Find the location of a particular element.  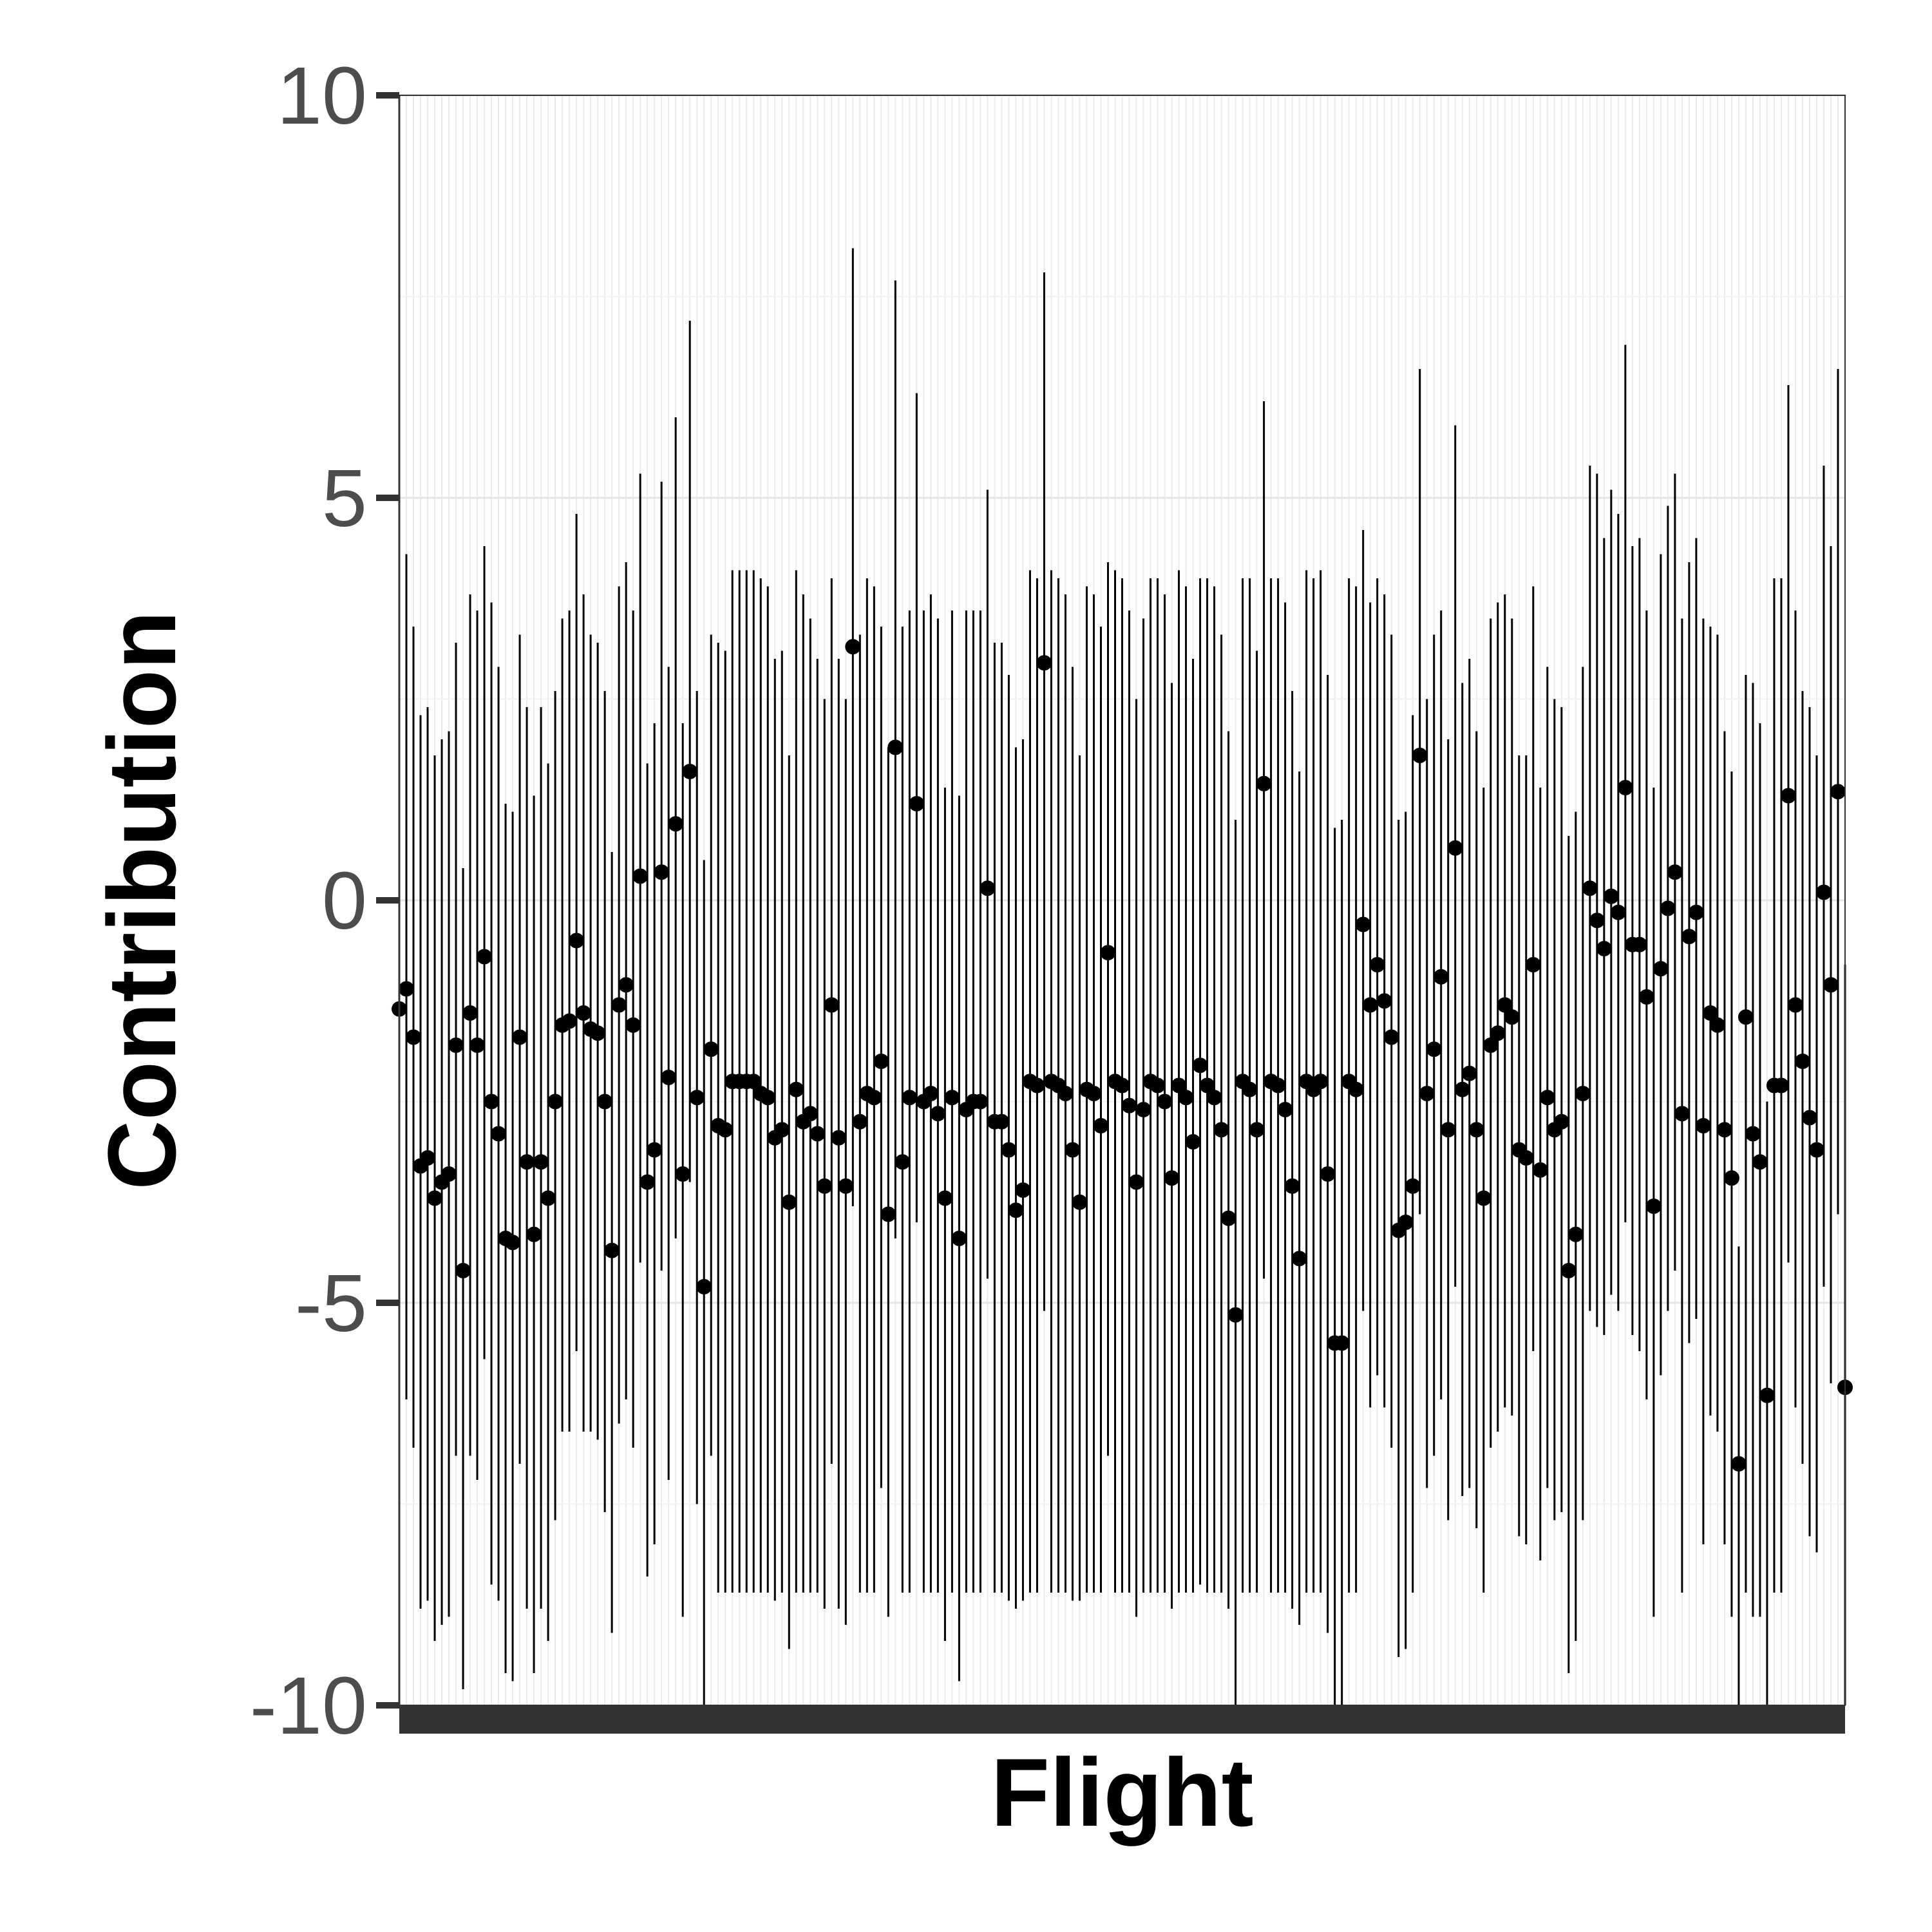

y-tick-label: 5 is located at coordinates (345, 498).